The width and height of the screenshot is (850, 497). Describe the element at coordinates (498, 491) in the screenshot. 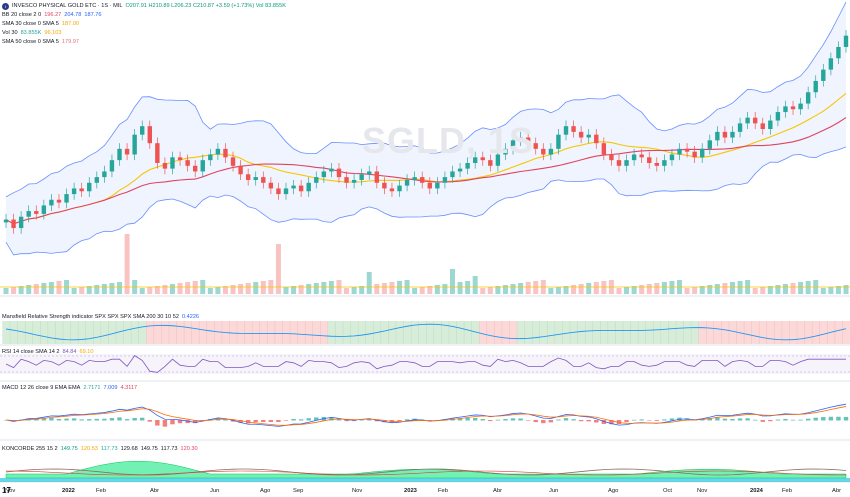

I see `time-axis-label: Abr` at that location.